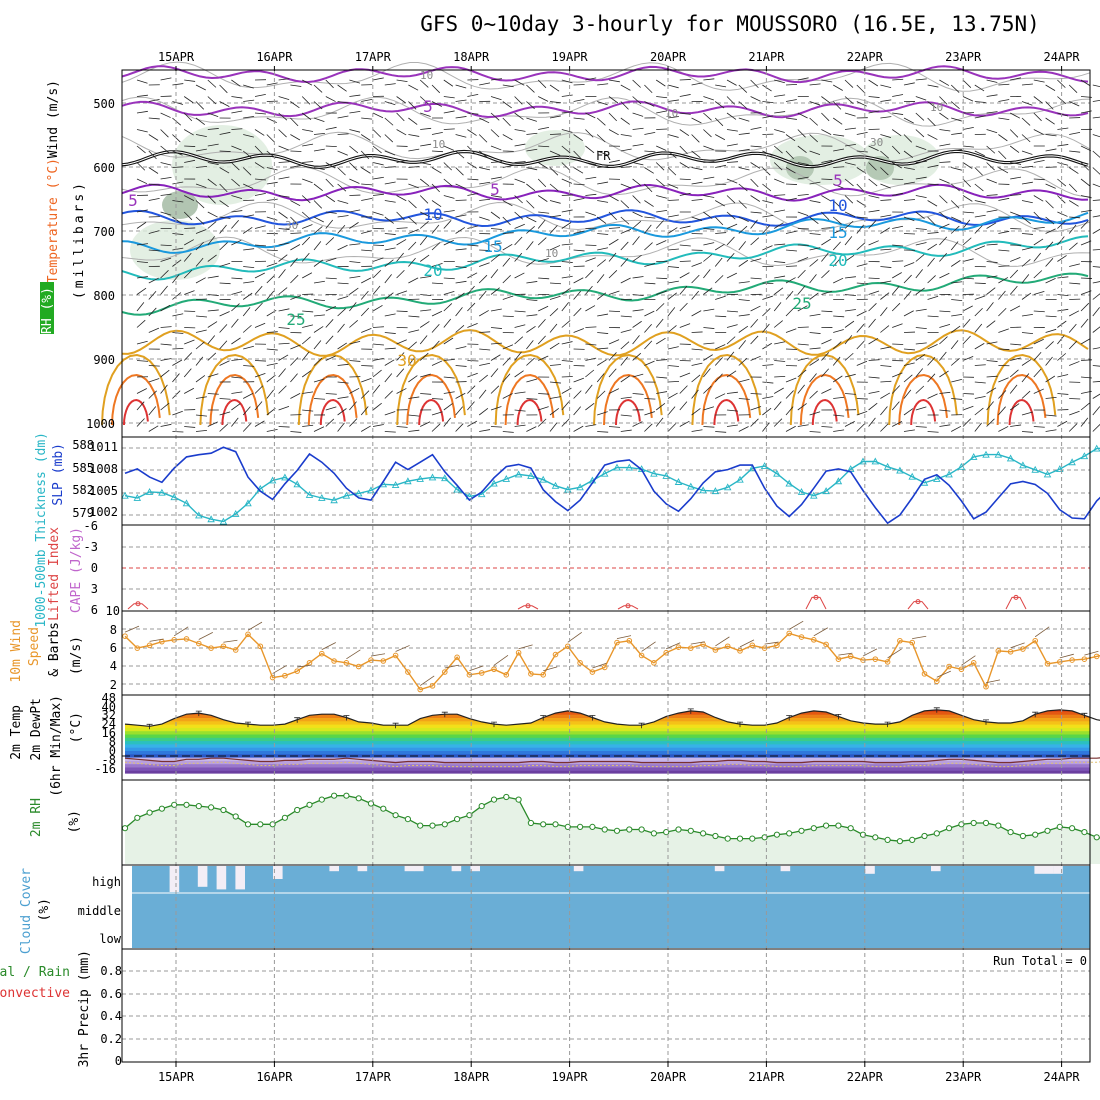 This screenshot has height=1100, width=1100. I want to click on rh-ylabel-units: (%), so click(74, 821).